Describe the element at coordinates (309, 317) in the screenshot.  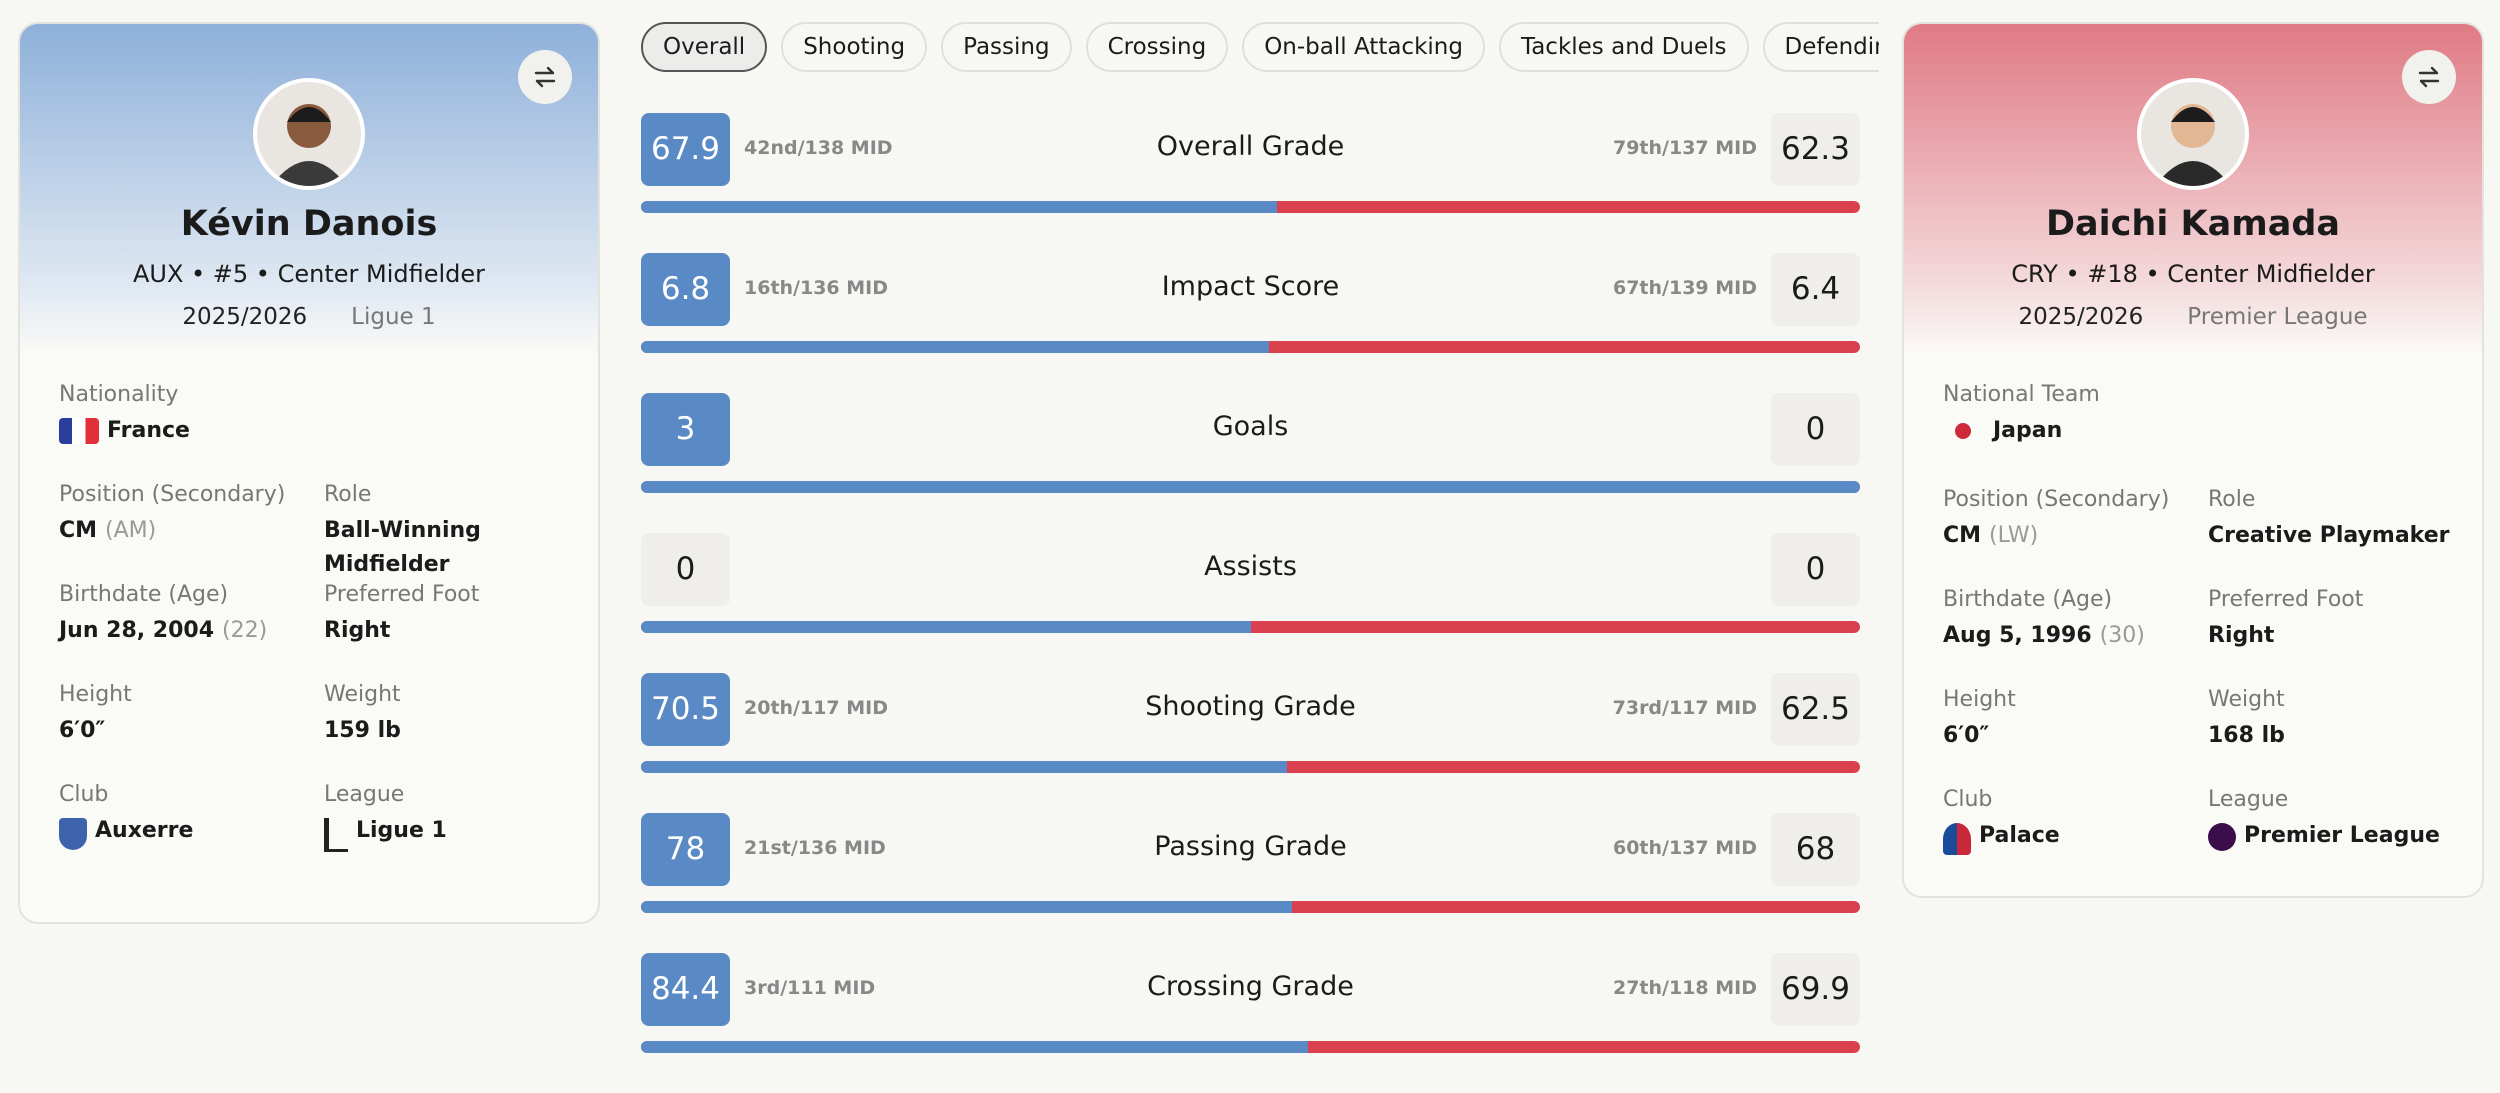
I see `selectors: 2025/2026 Ligue 1` at that location.